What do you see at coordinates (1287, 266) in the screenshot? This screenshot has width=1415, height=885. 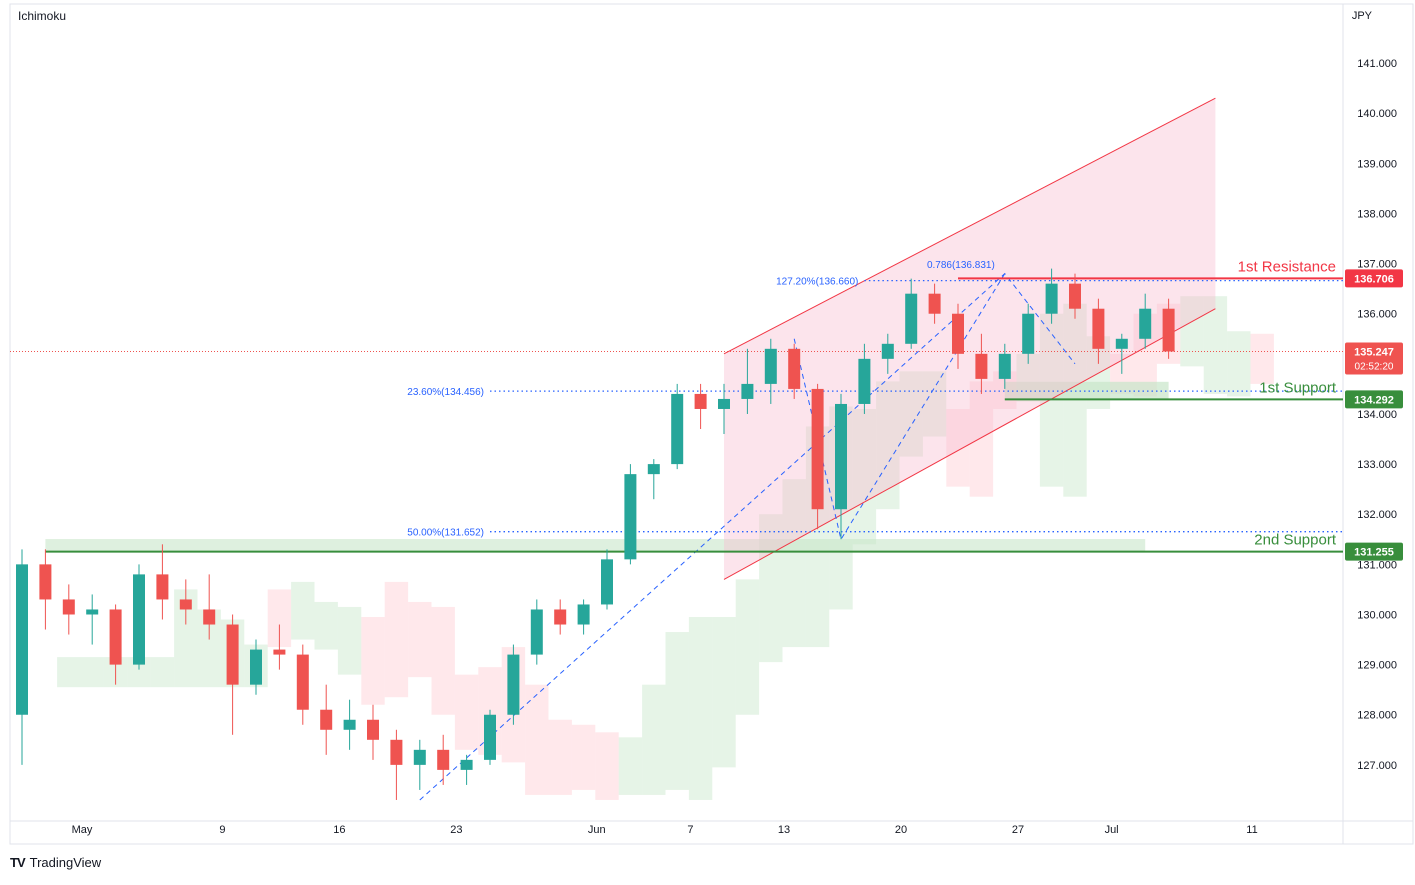 I see `first-resistance-label: 1st Resistance` at bounding box center [1287, 266].